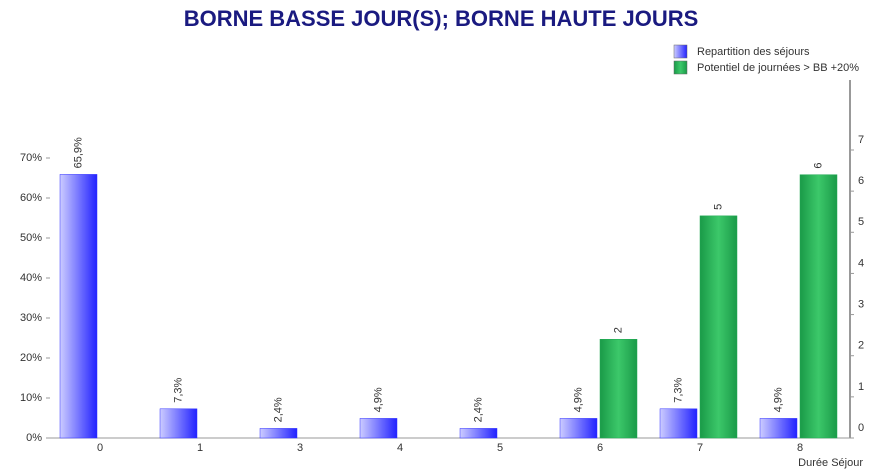 The width and height of the screenshot is (884, 472). I want to click on x-tick-label: 6, so click(600, 448).